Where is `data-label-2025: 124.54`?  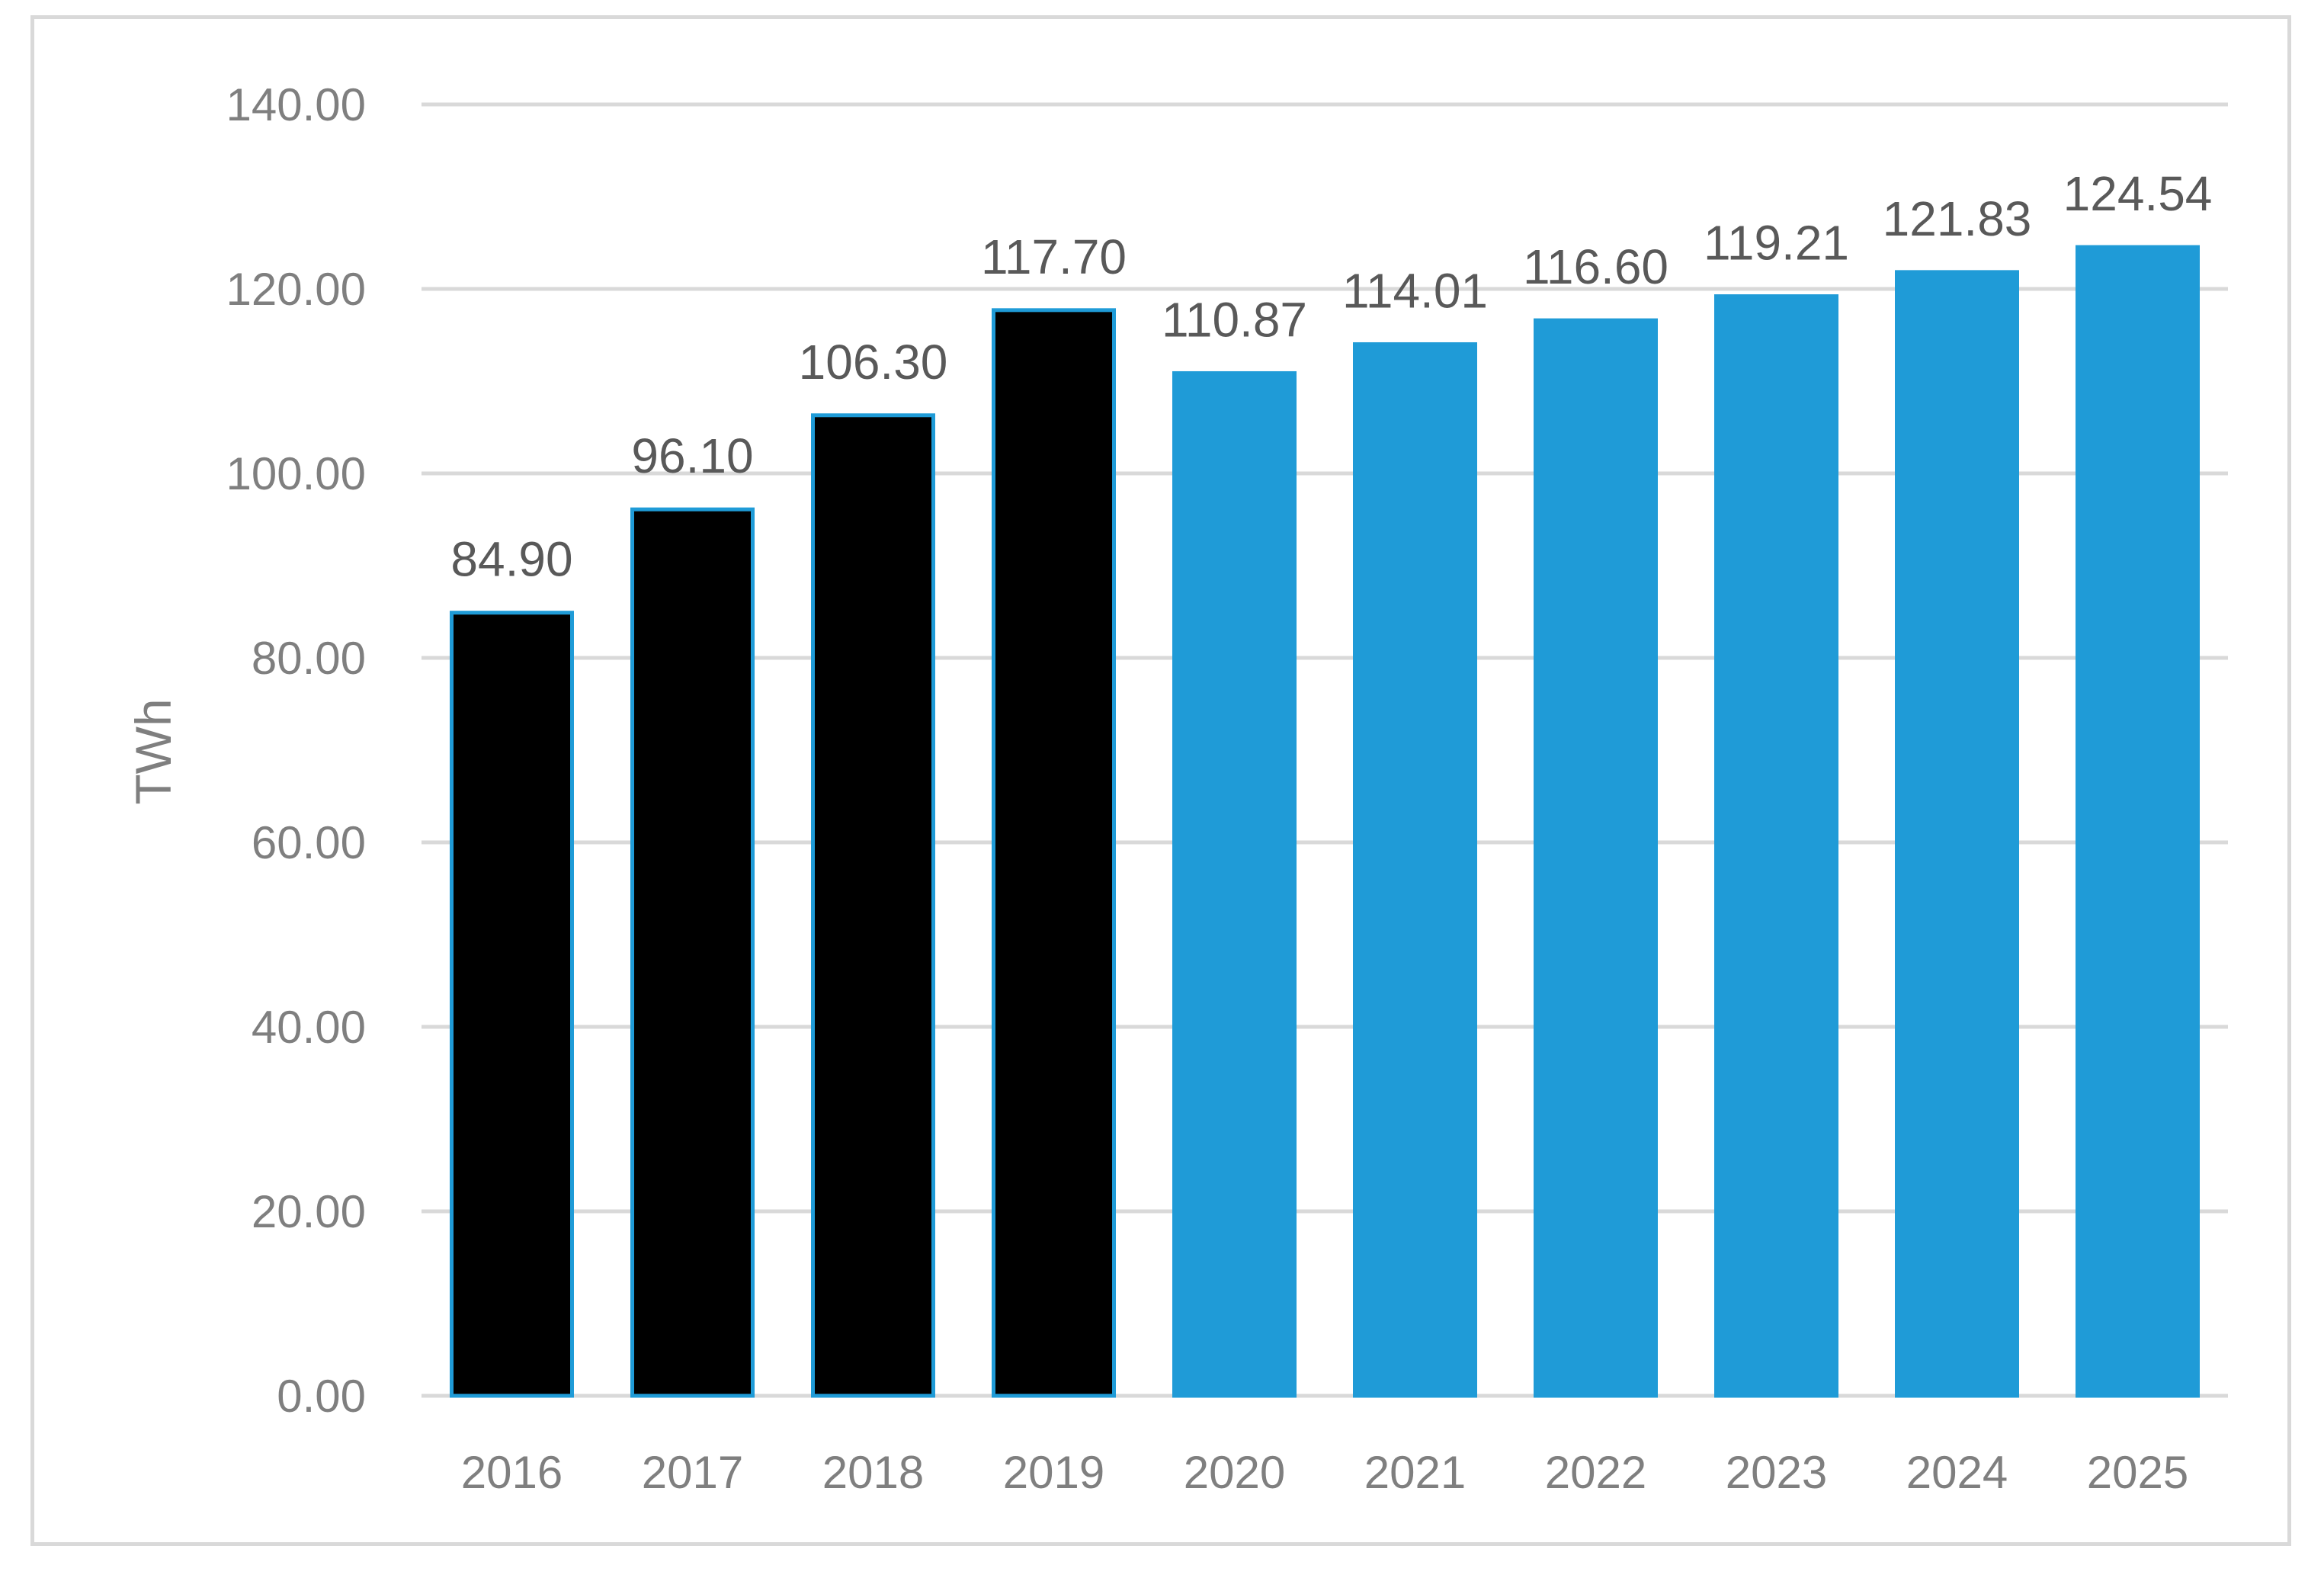 data-label-2025: 124.54 is located at coordinates (2138, 193).